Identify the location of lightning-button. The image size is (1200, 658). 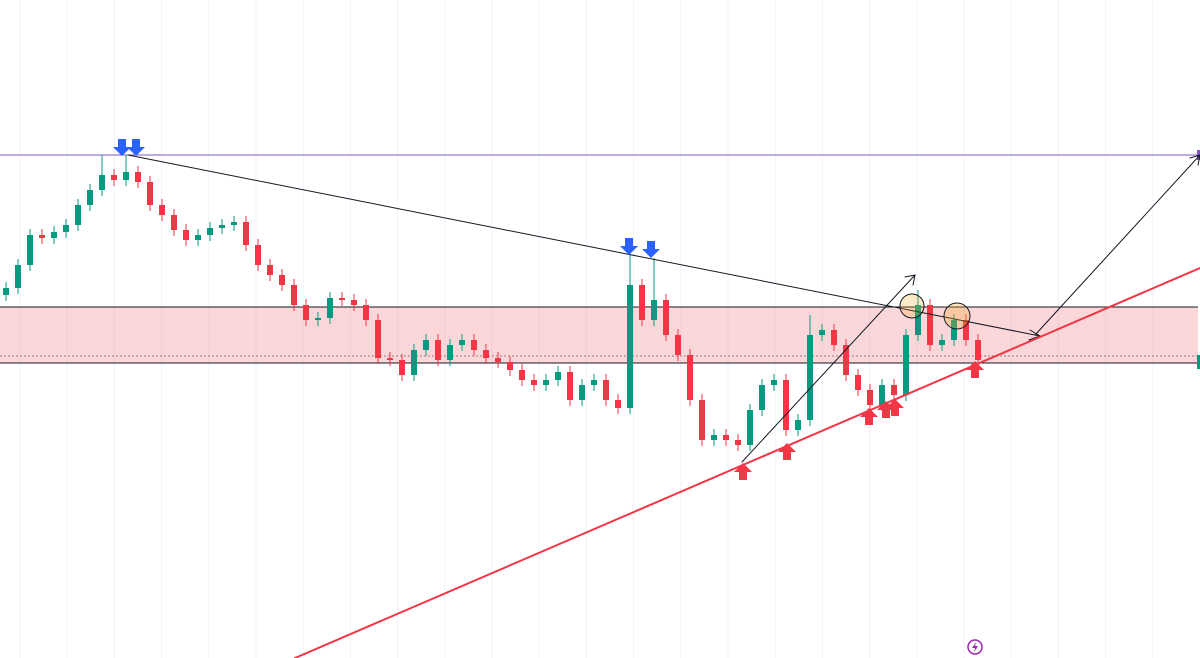
(975, 647).